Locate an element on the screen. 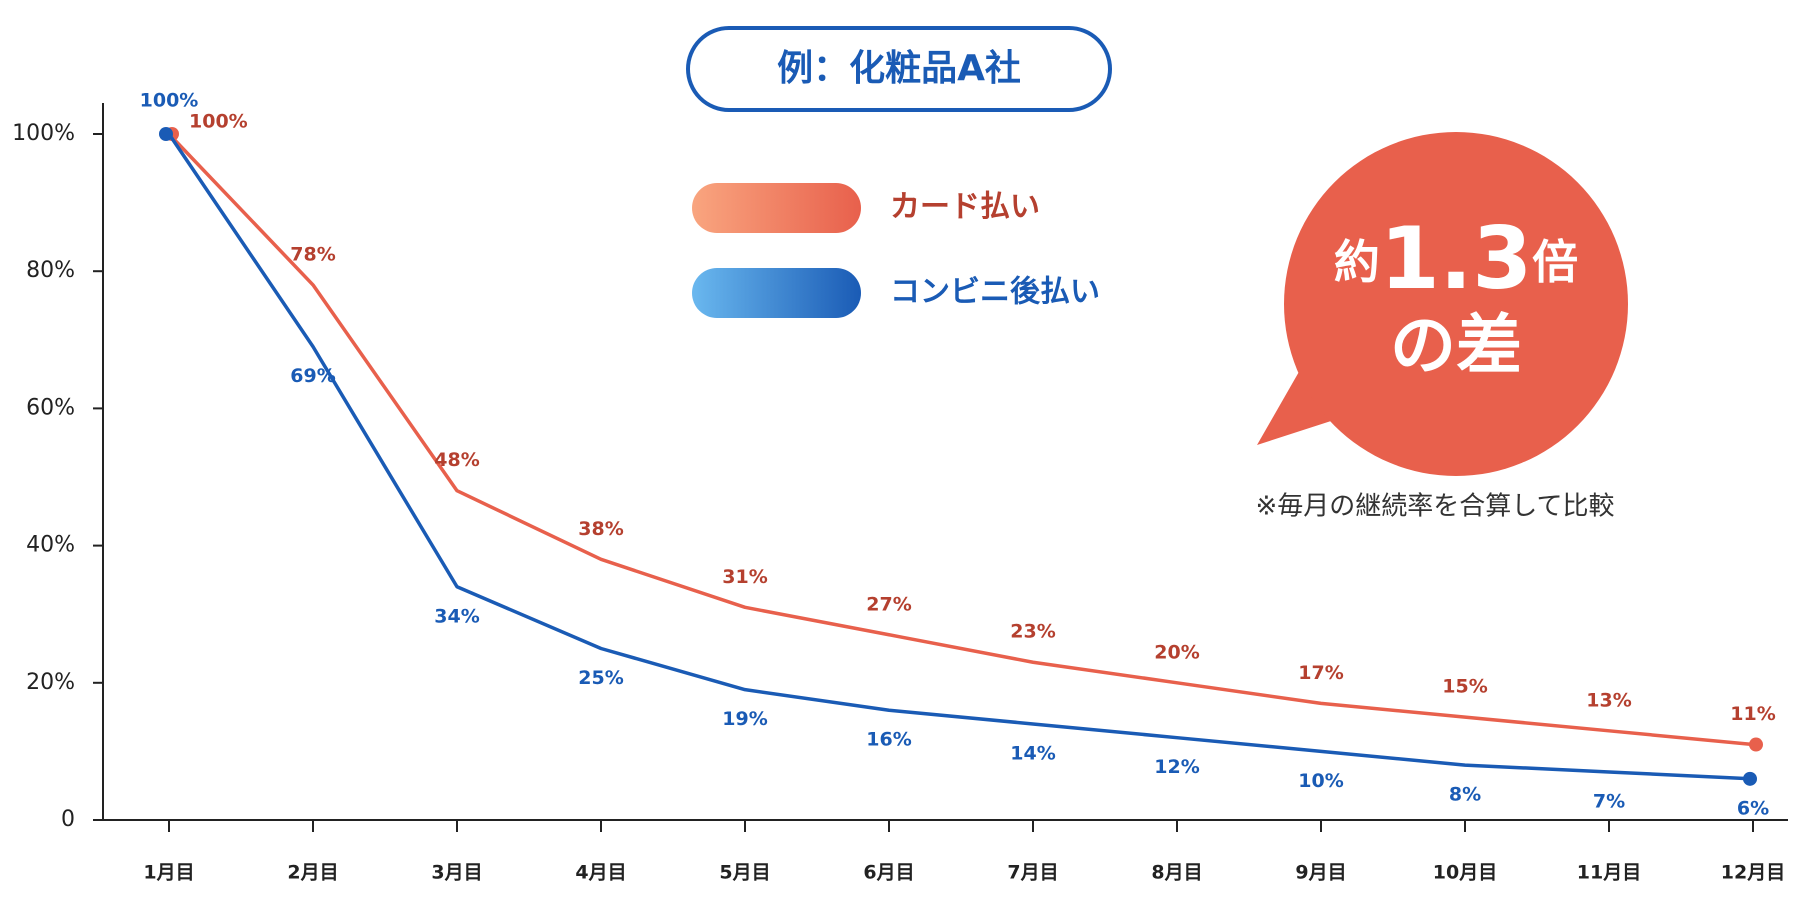 Image resolution: width=1800 pixels, height=905 pixels. value-label: 15% is located at coordinates (1464, 687).